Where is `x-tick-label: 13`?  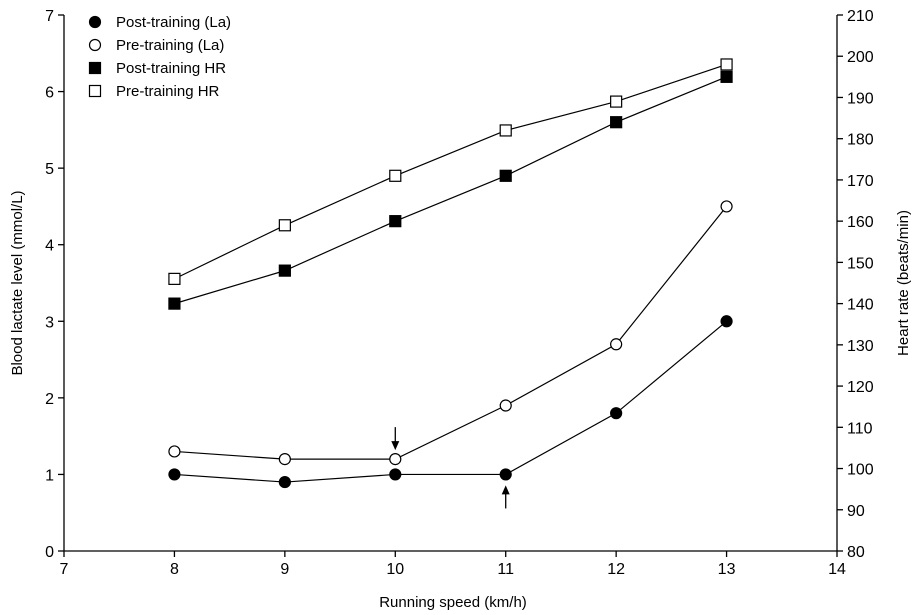
x-tick-label: 13 is located at coordinates (727, 569).